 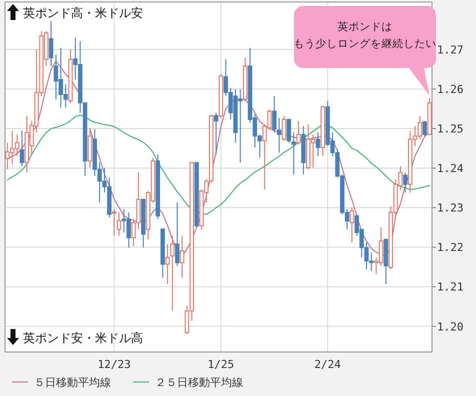 What do you see at coordinates (83, 13) in the screenshot?
I see `annotation: 英ポンド高・米ドル安` at bounding box center [83, 13].